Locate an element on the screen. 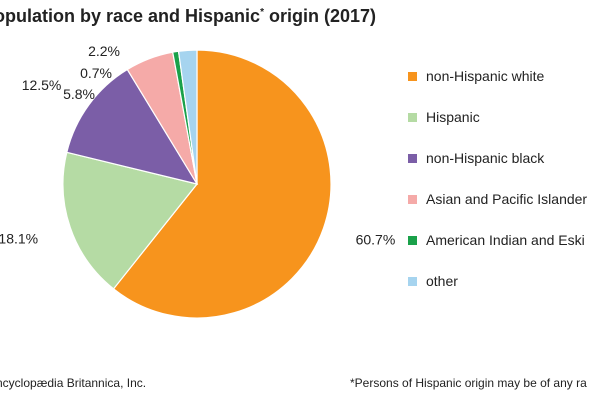 Image resolution: width=600 pixels, height=400 pixels. legend-item-asian-and-pacific-islander: Asian and Pacific Islander is located at coordinates (497, 199).